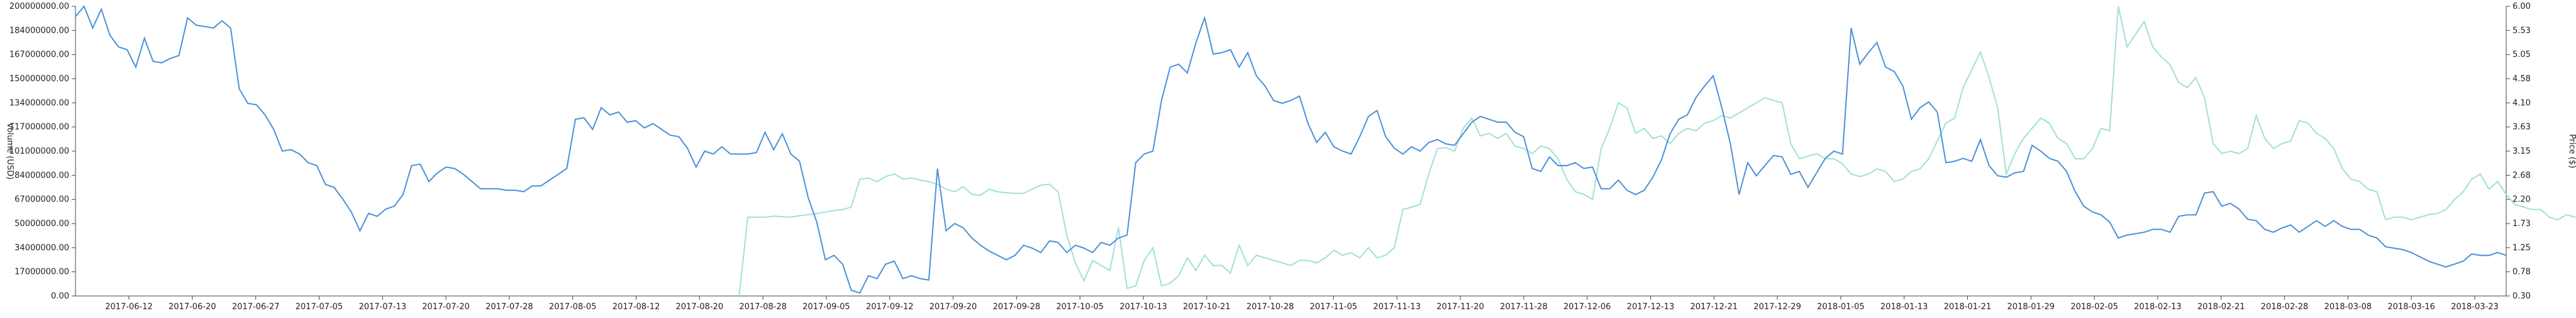  I want to click on y-right-tick-label: 2.68, so click(2521, 175).